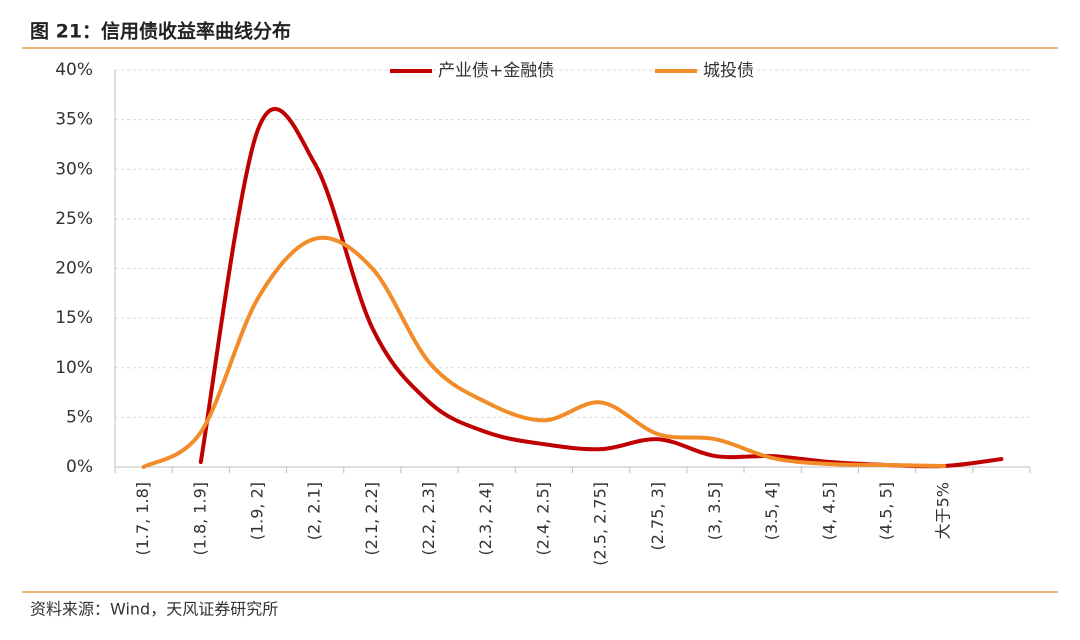  I want to click on legend-label: 产业债+金融债, so click(496, 71).